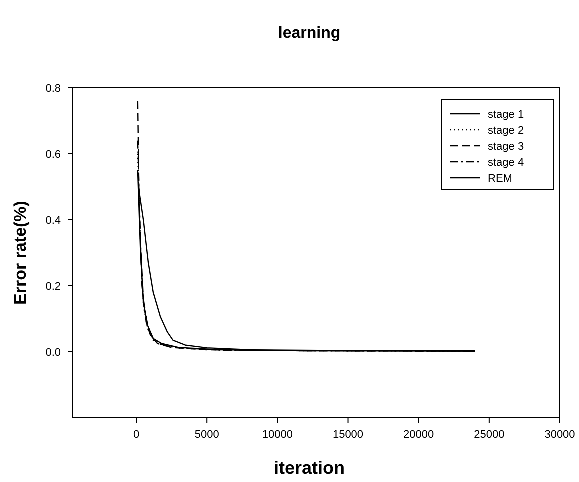 The height and width of the screenshot is (482, 579). Describe the element at coordinates (500, 179) in the screenshot. I see `legend-label: REM` at that location.